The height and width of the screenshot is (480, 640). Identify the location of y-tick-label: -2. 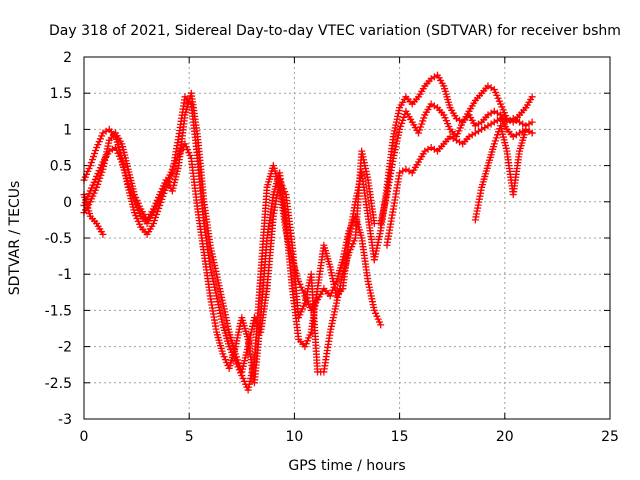
(65, 348).